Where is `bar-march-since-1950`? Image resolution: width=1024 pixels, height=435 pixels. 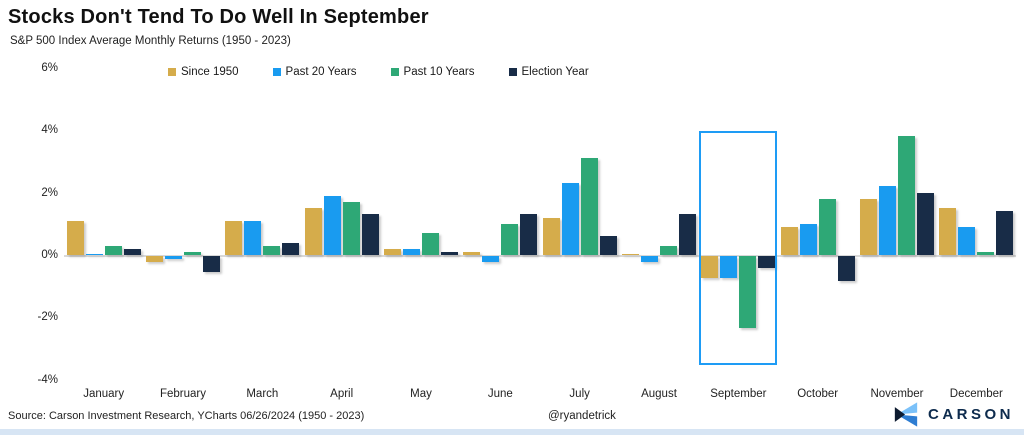 bar-march-since-1950 is located at coordinates (234, 237).